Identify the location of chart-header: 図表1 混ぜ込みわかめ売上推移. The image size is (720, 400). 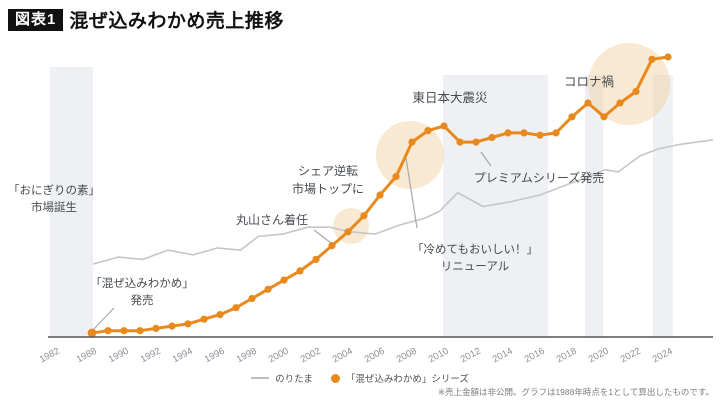
(146, 19).